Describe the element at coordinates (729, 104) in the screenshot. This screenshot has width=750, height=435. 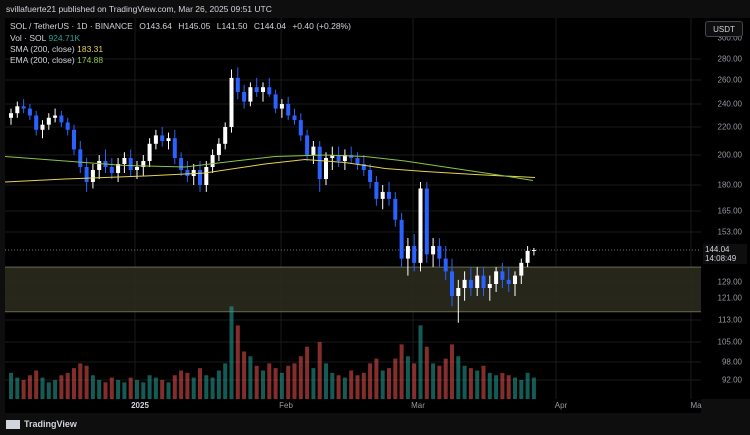
I see `y-tick: 240.00` at that location.